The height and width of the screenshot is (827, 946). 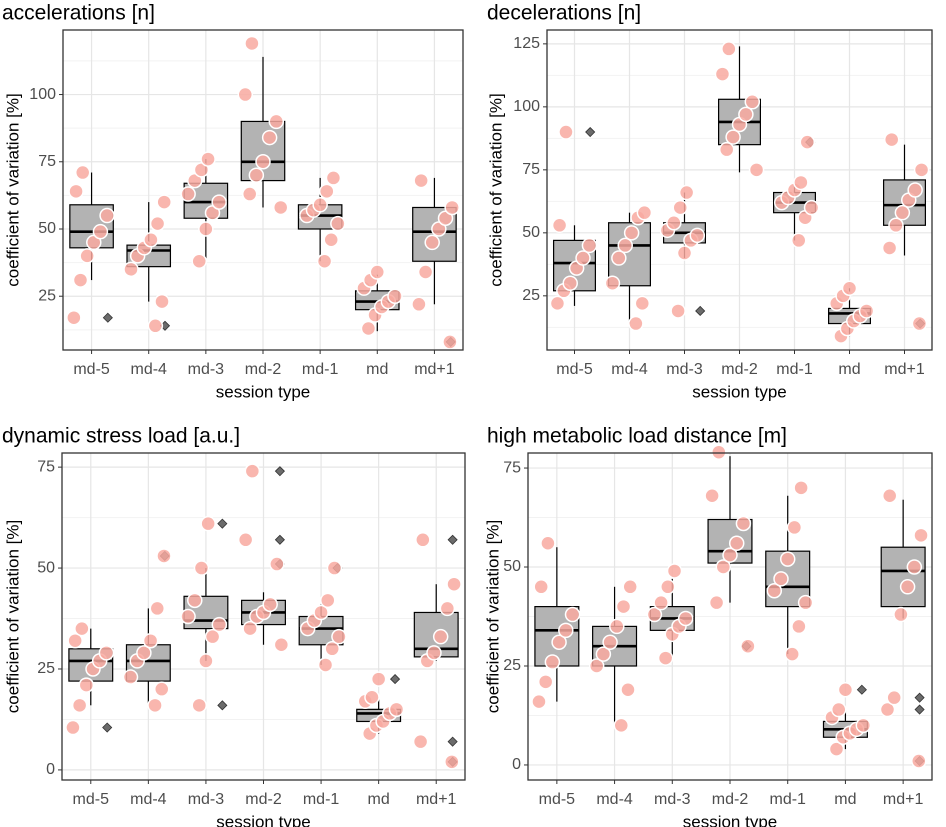 I want to click on y-tick-label: 0, so click(x=516, y=764).